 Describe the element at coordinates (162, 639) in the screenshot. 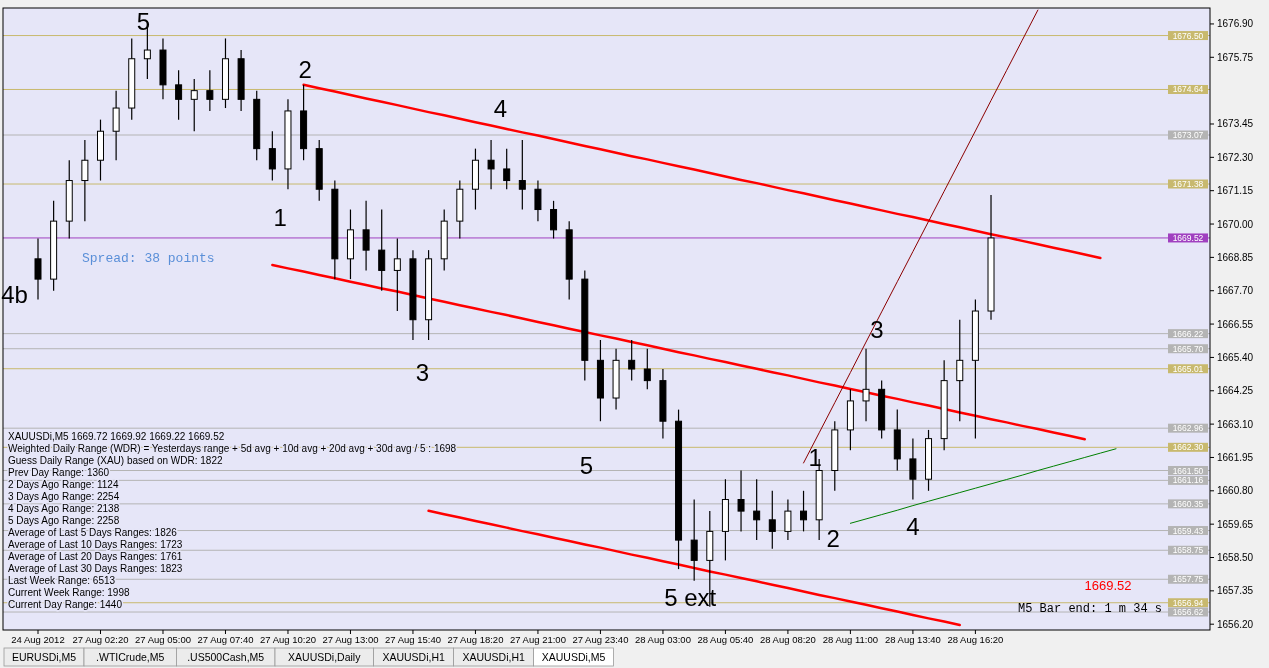

I see `x-tick-label: 27 Aug 05:00` at that location.